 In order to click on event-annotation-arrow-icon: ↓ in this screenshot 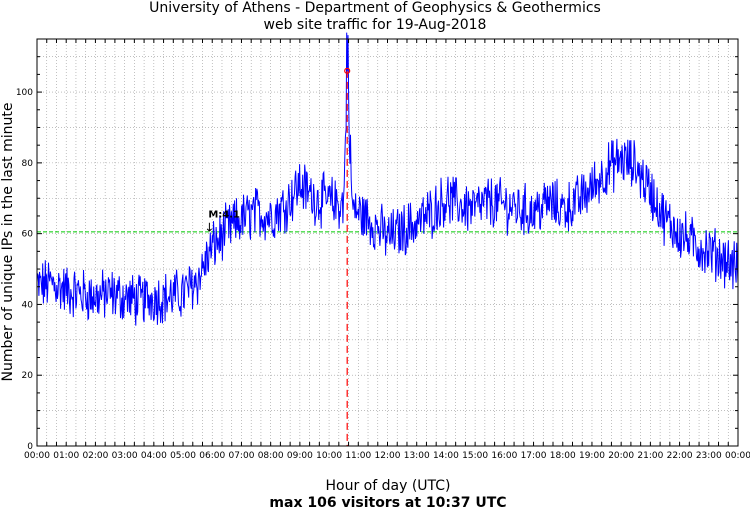, I will do `click(209, 228)`.